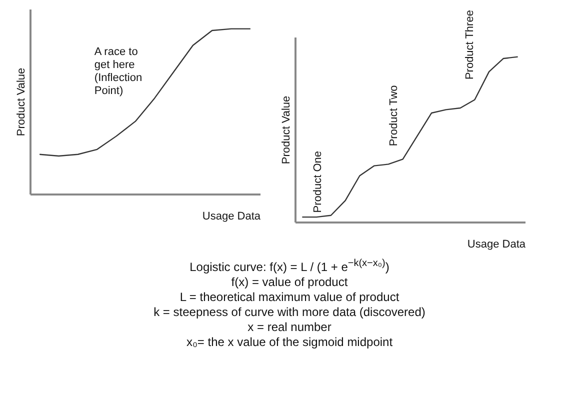 Image resolution: width=579 pixels, height=400 pixels. I want to click on annotation: Product Three, so click(470, 45).